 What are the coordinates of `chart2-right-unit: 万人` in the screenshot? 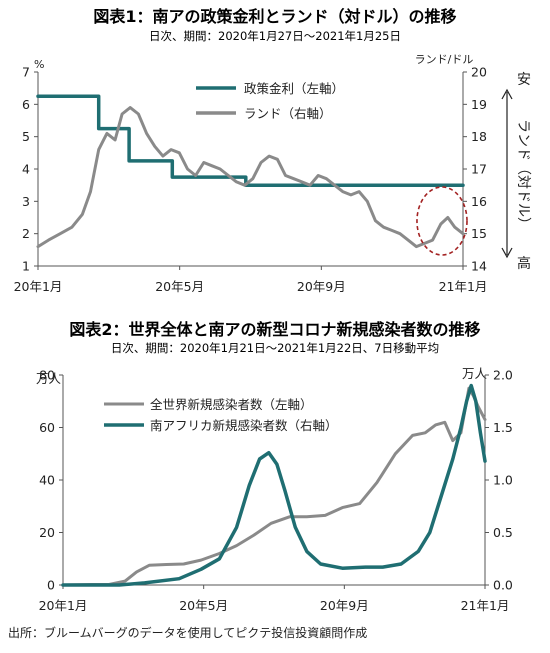 It's located at (475, 373).